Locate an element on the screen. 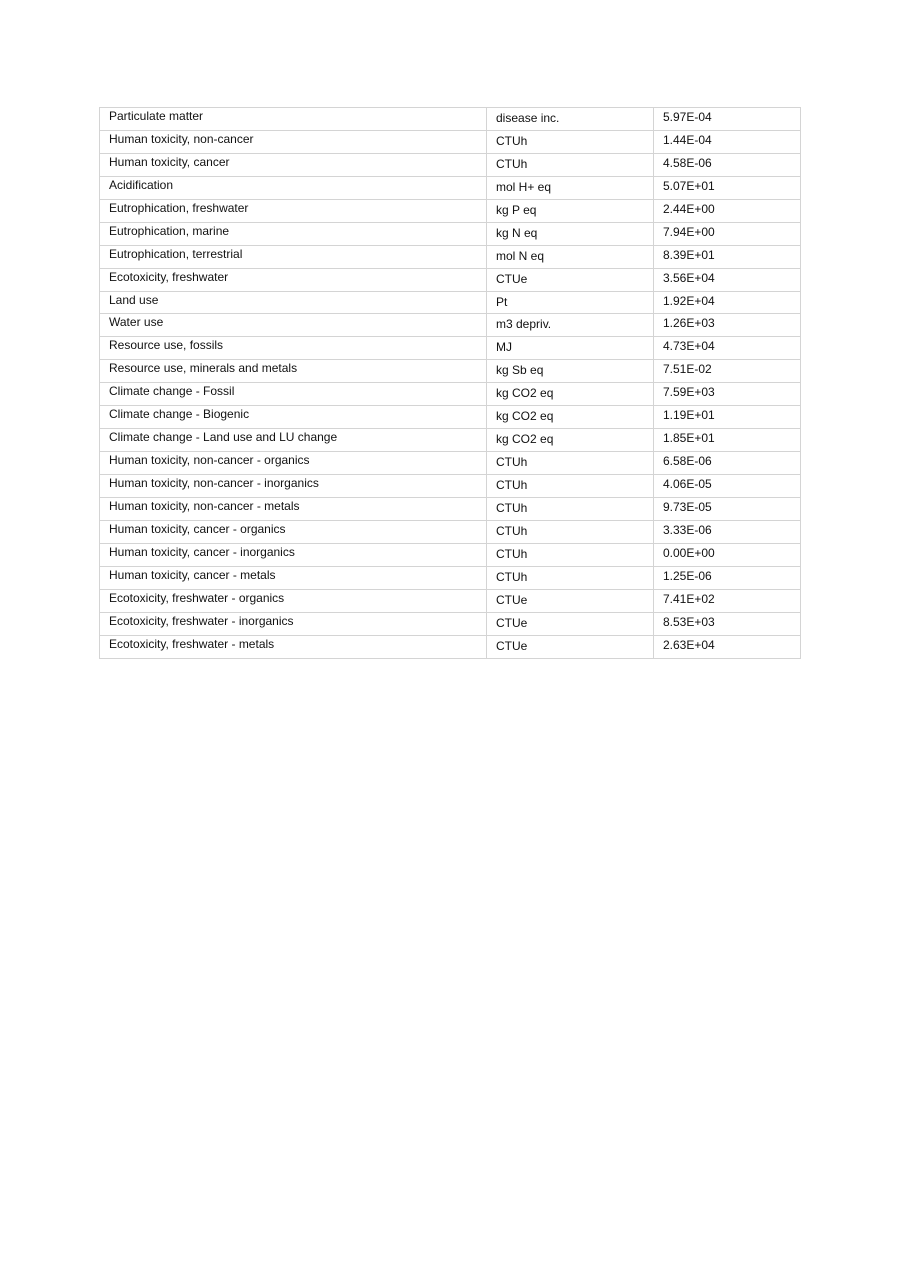 Image resolution: width=900 pixels, height=1273 pixels. impact-category-cell: Climate change - Biogenic is located at coordinates (293, 417).